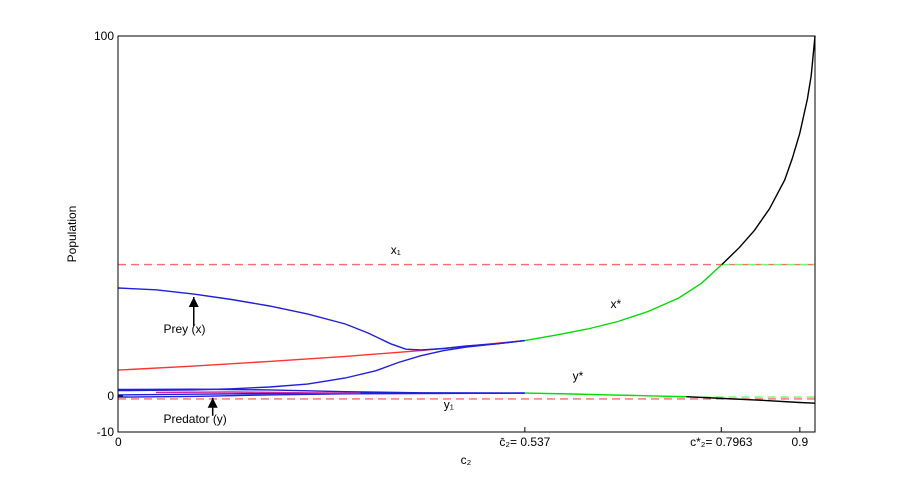  I want to click on annotation-label: Prey (x), so click(184, 329).